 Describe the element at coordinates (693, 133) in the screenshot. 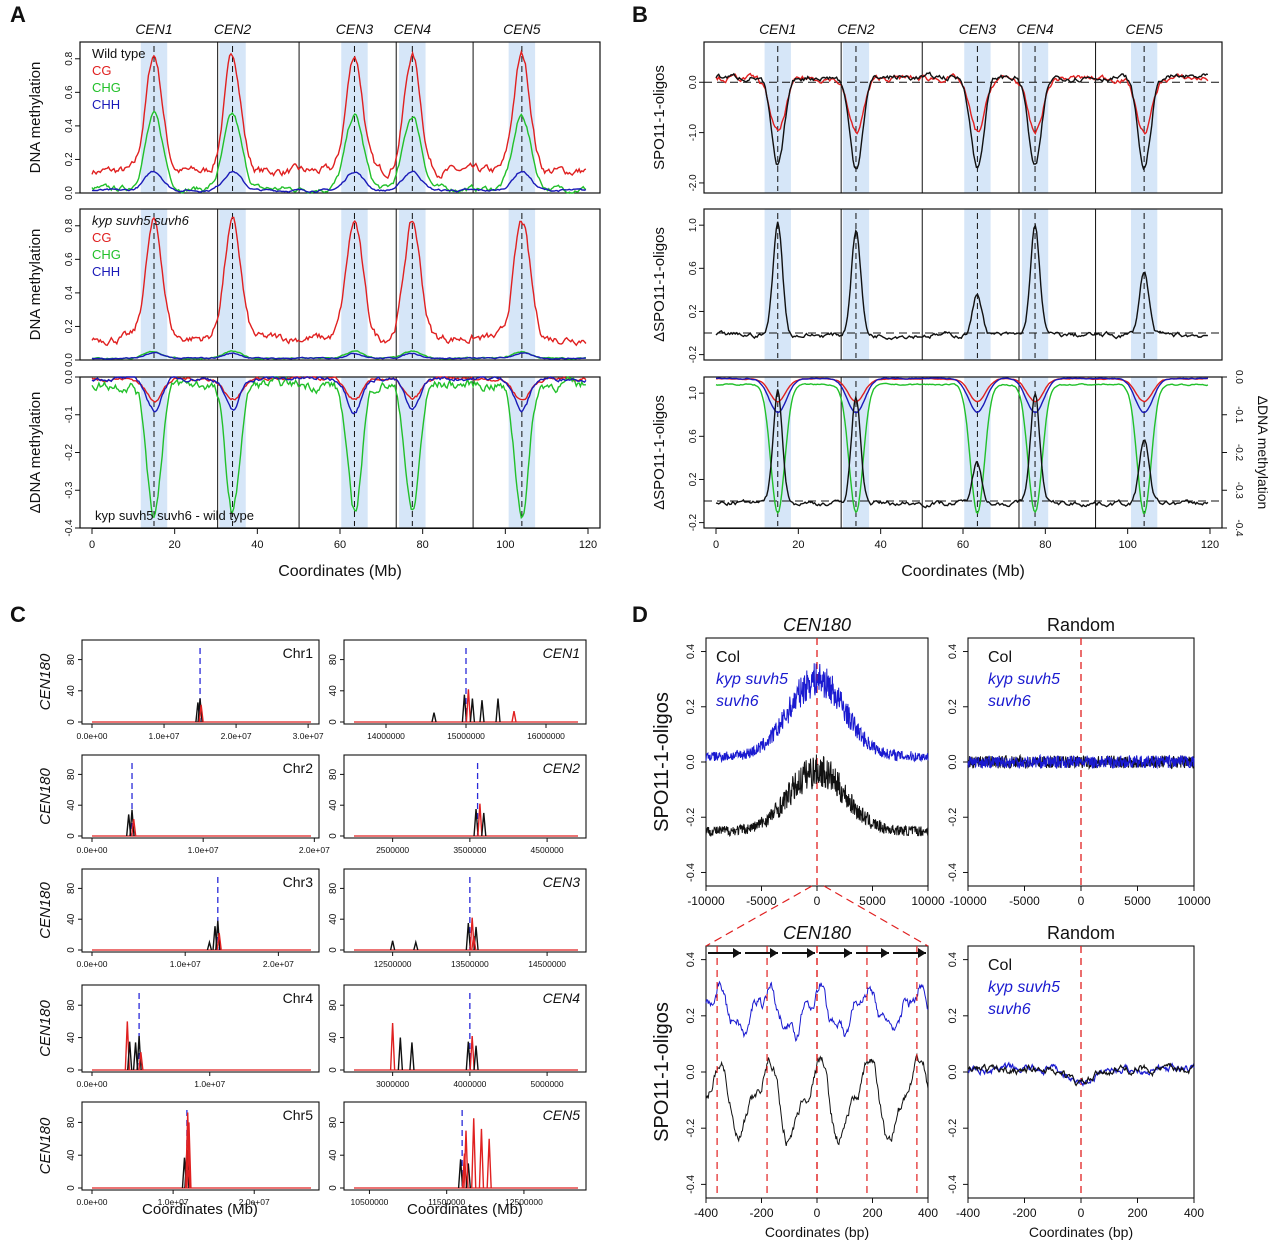

I see `y-tick-label: -1.0` at that location.